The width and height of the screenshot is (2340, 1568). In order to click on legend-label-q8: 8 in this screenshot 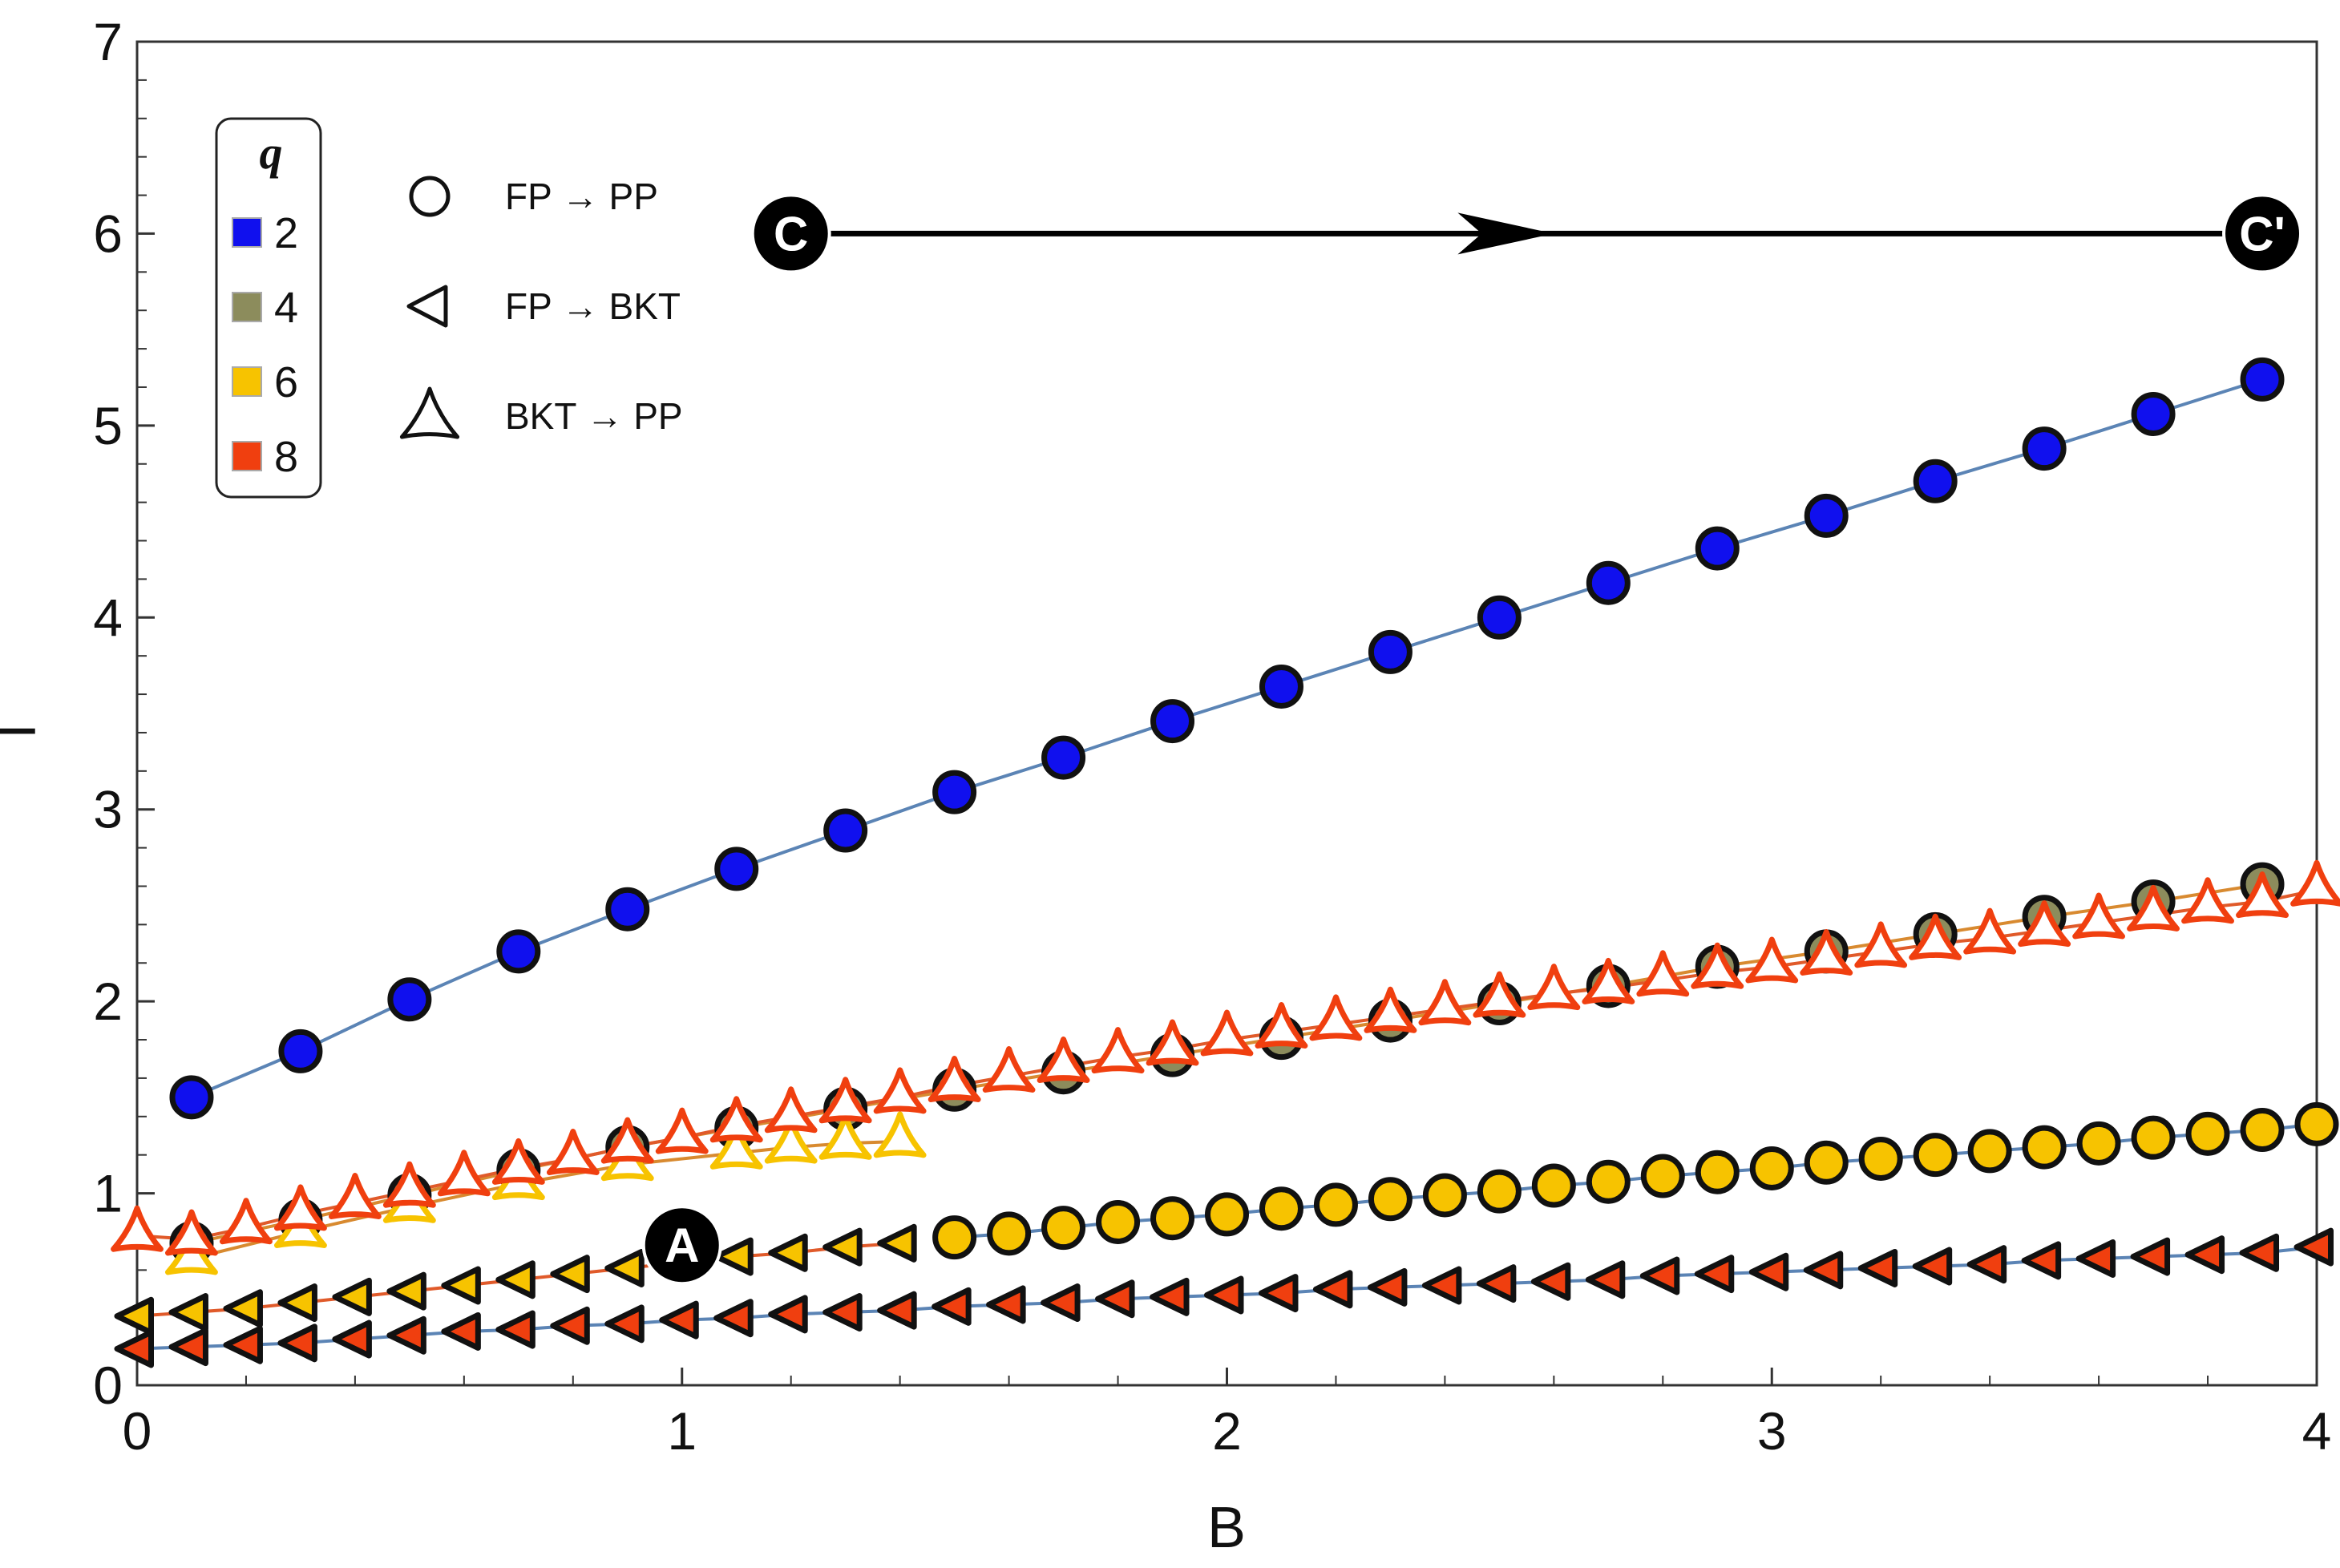, I will do `click(286, 457)`.